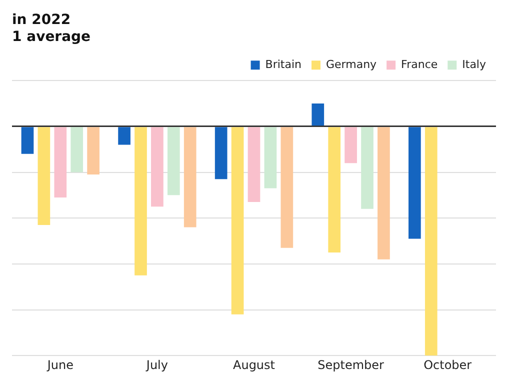 This screenshot has height=384, width=512. What do you see at coordinates (51, 36) in the screenshot?
I see `chart-subtitle: 1 average` at bounding box center [51, 36].